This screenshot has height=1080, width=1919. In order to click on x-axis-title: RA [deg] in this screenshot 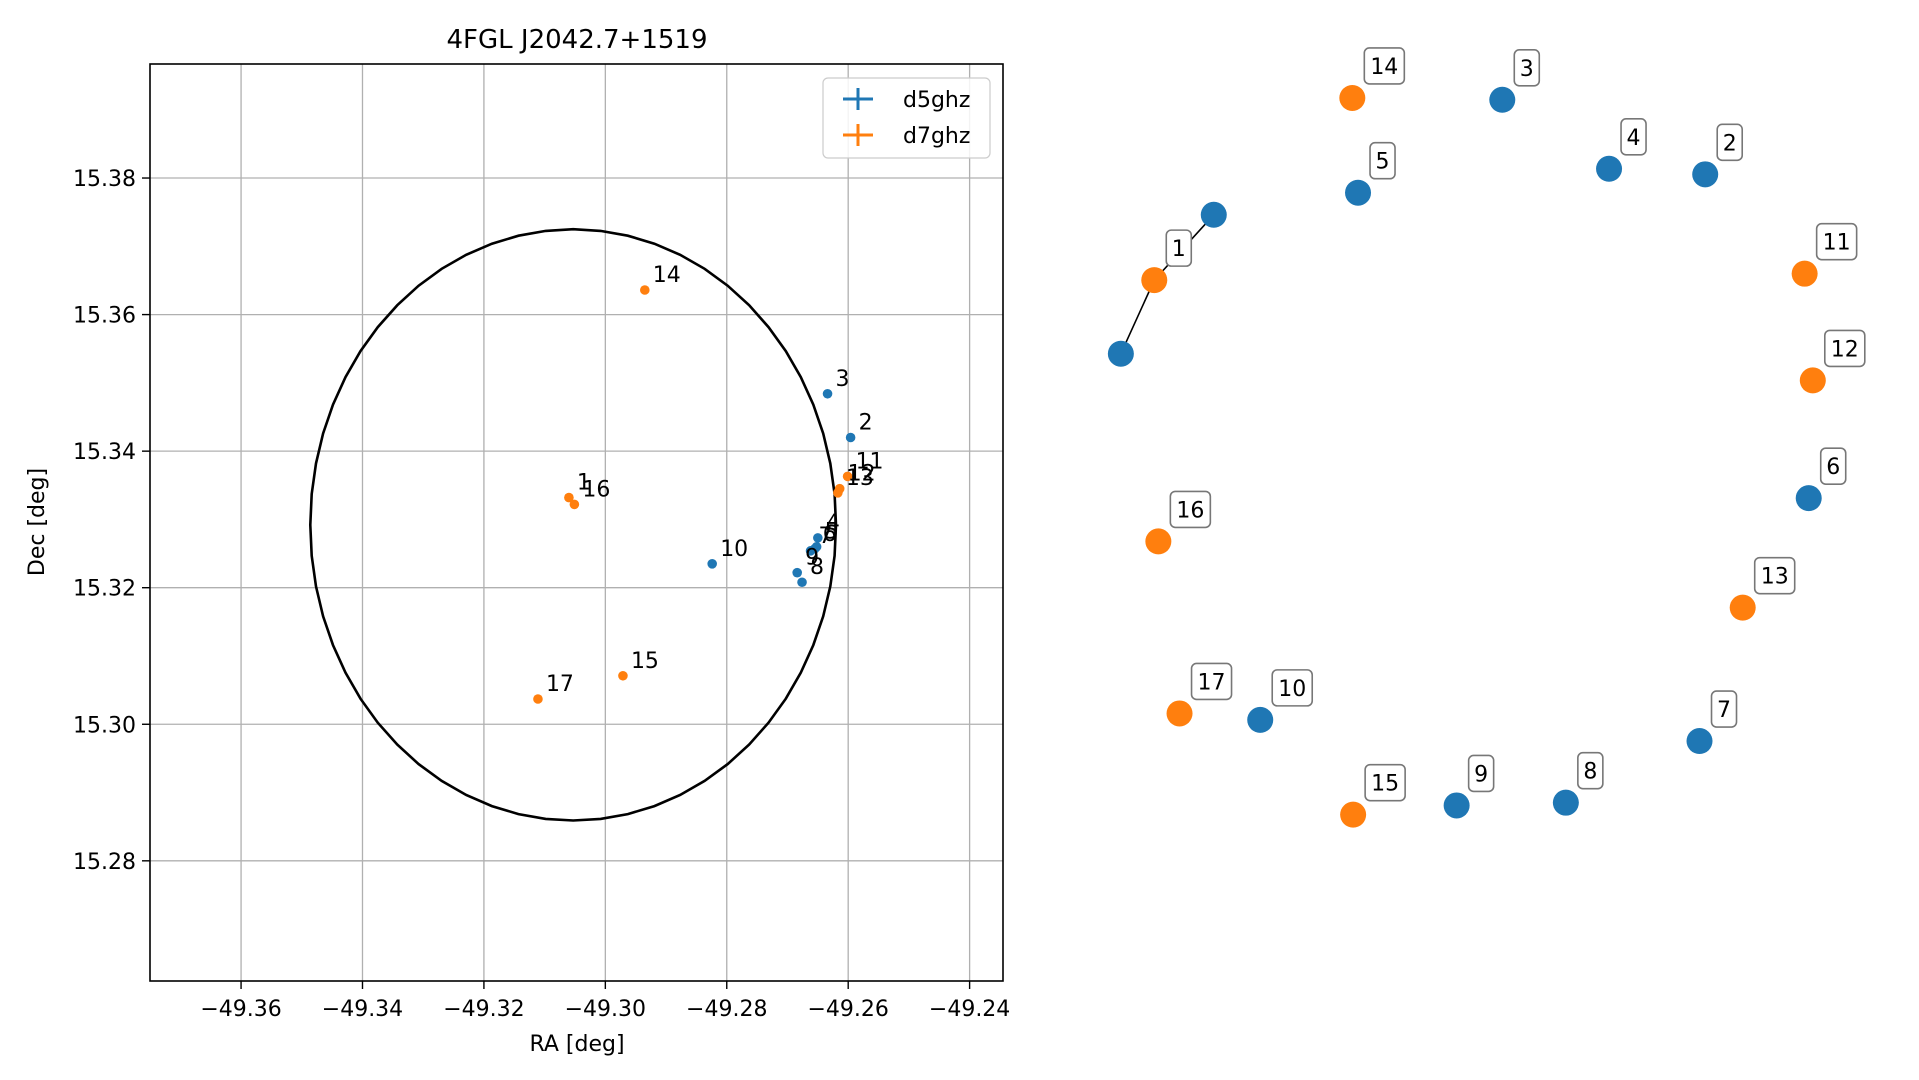, I will do `click(576, 1044)`.